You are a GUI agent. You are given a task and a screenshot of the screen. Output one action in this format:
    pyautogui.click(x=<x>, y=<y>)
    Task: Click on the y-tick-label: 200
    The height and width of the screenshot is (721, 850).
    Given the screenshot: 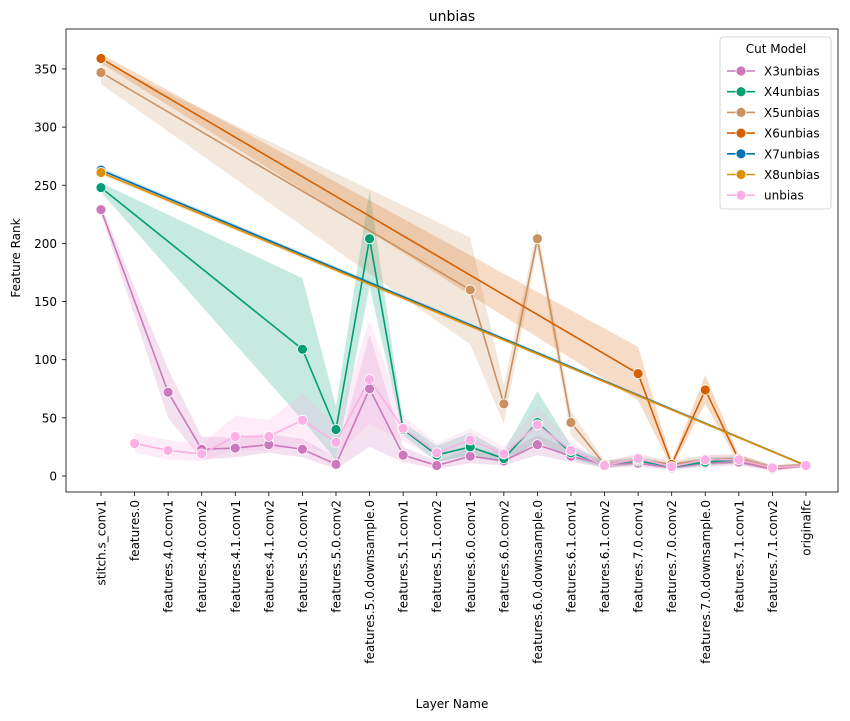 What is the action you would take?
    pyautogui.click(x=45, y=244)
    